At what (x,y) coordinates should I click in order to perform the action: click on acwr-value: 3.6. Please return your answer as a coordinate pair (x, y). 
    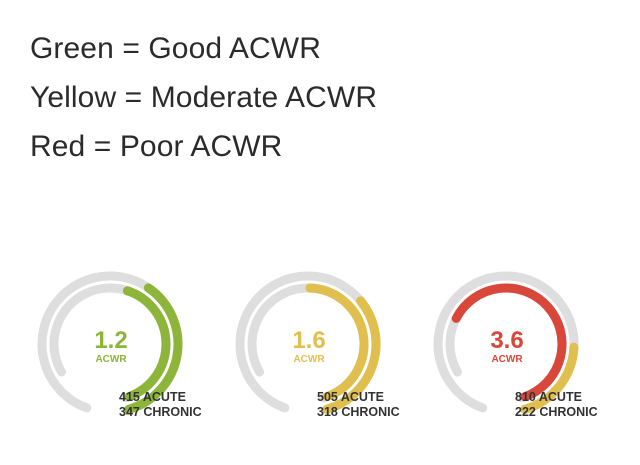
    Looking at the image, I should click on (507, 340).